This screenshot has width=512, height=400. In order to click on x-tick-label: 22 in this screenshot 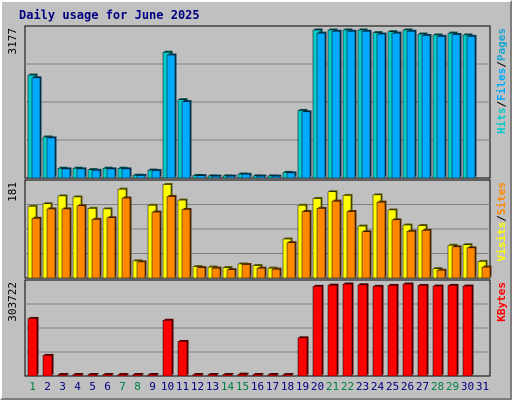, I will do `click(347, 386)`.